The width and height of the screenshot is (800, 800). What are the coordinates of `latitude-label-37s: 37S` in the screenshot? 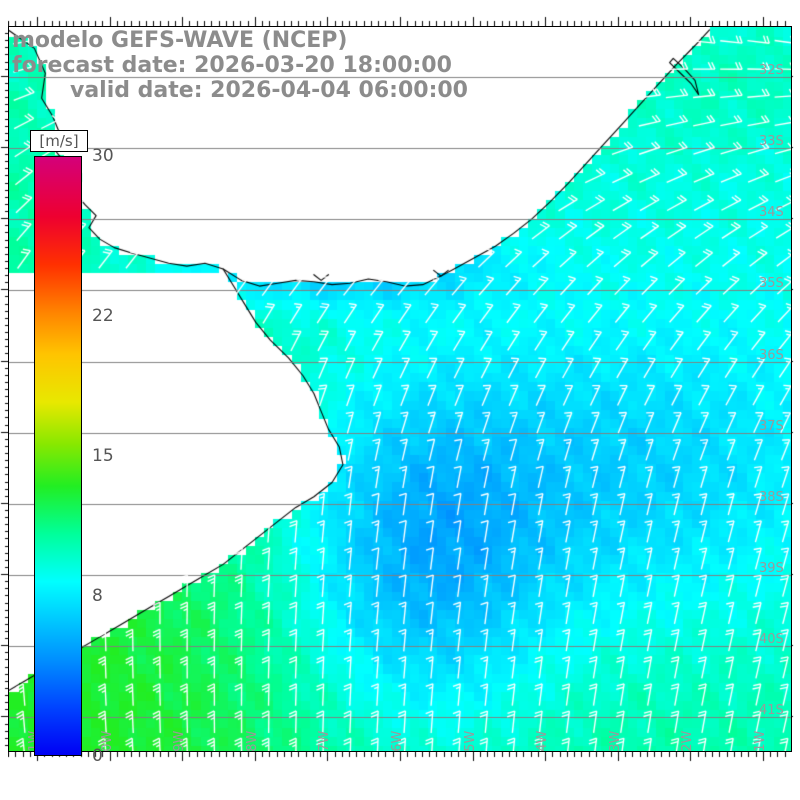 It's located at (771, 426).